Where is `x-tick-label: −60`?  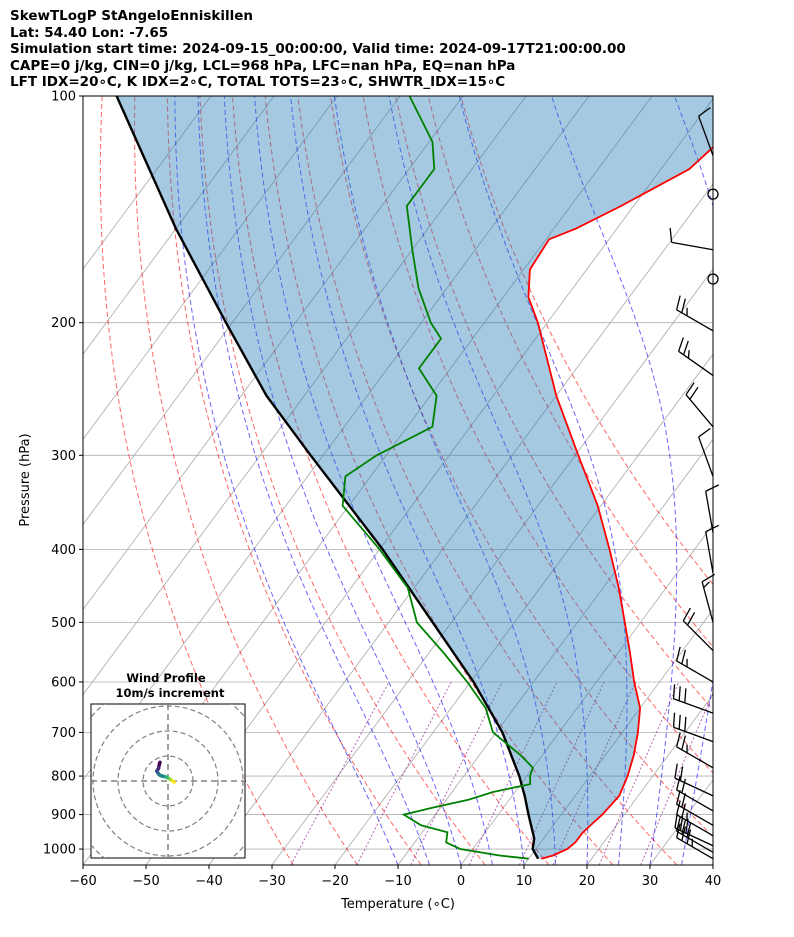 x-tick-label: −60 is located at coordinates (82, 881).